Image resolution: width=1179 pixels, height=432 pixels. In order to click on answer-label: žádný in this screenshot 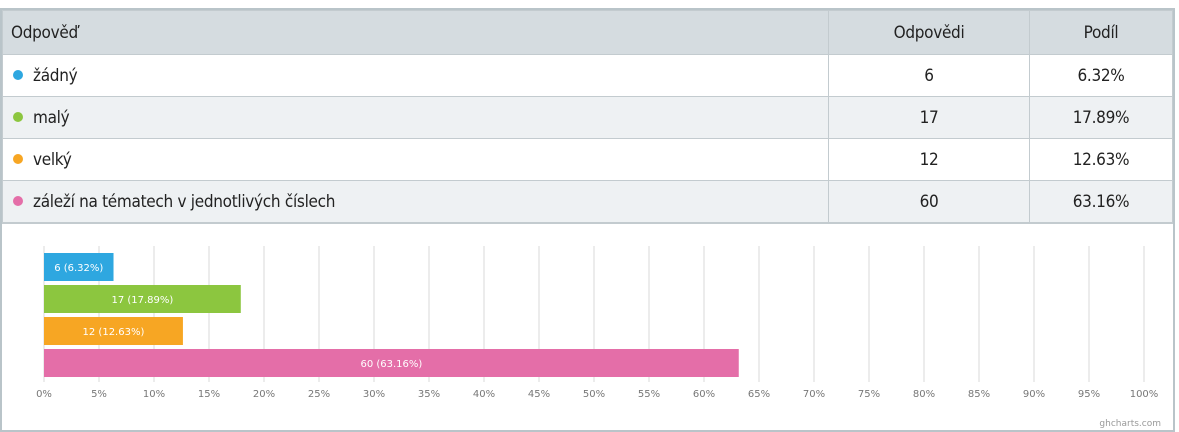, I will do `click(55, 75)`.